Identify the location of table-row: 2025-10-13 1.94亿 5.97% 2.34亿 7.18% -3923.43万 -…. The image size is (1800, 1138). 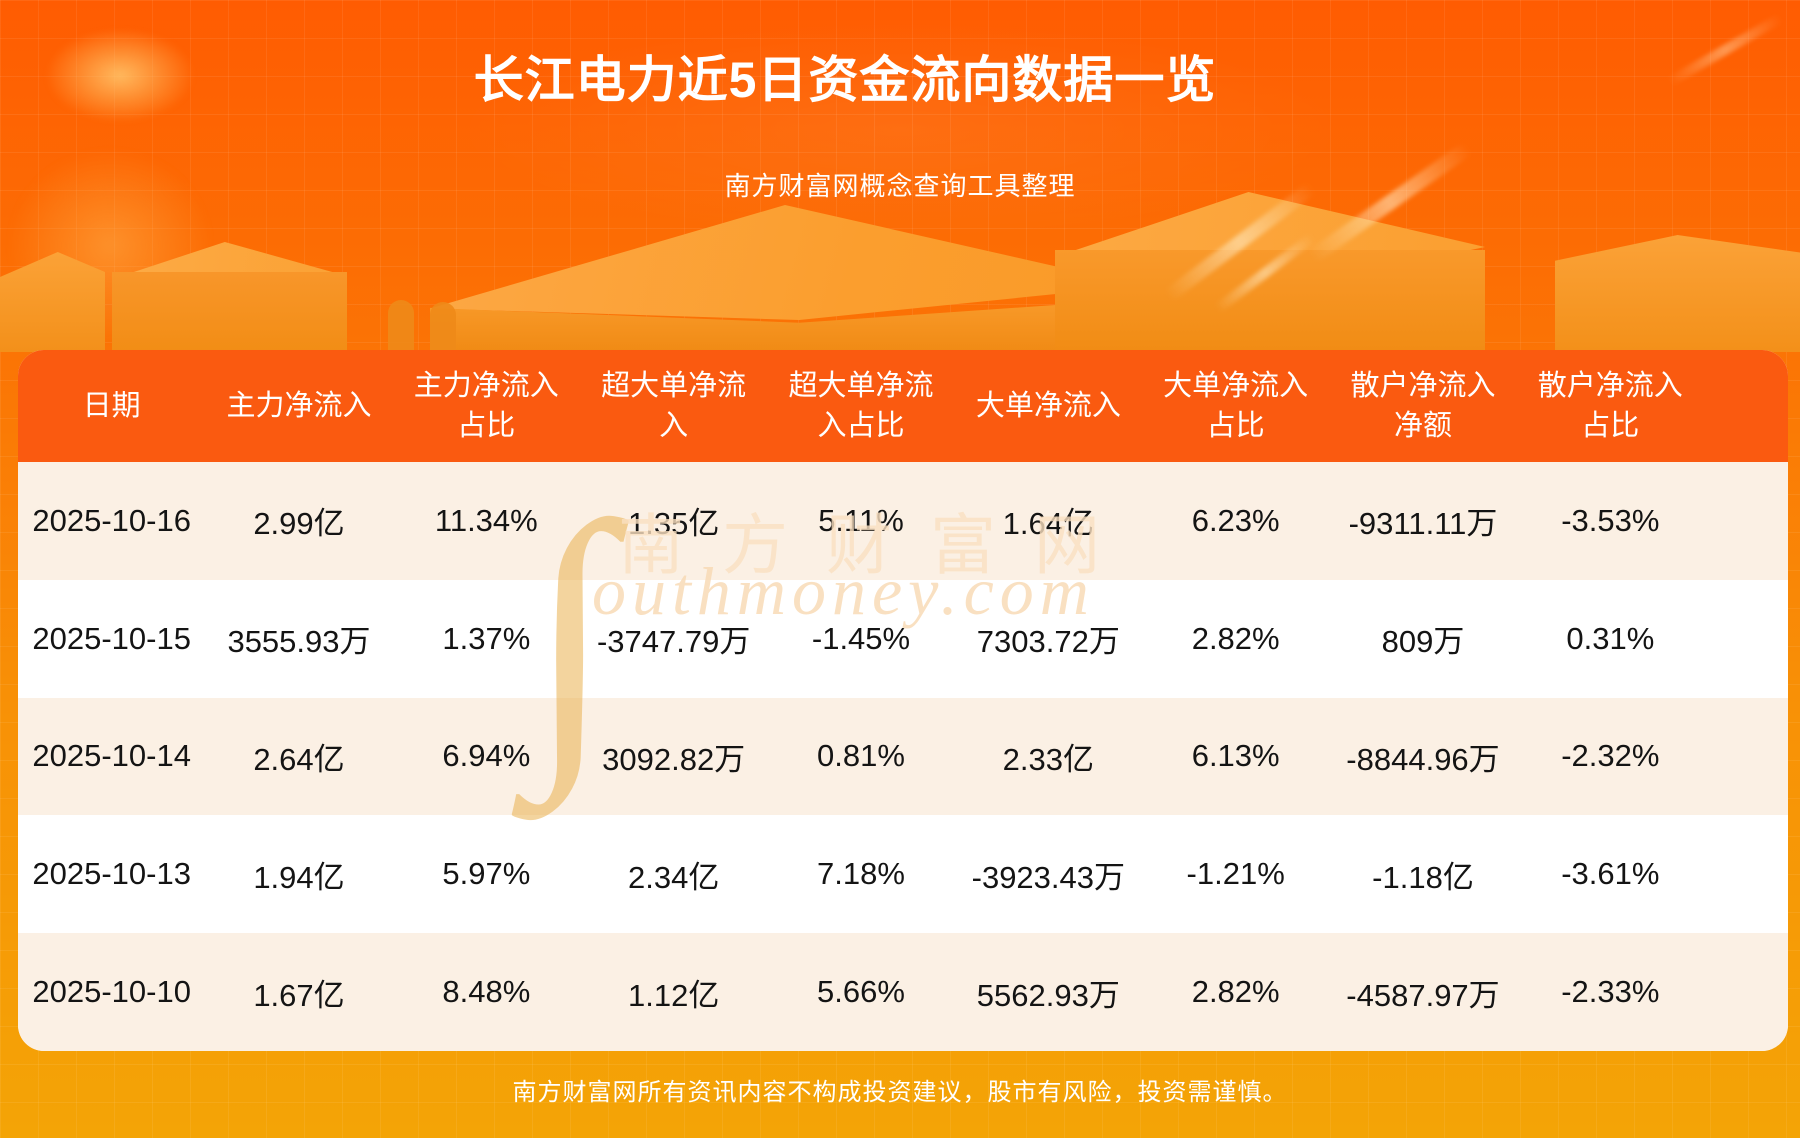
(903, 874).